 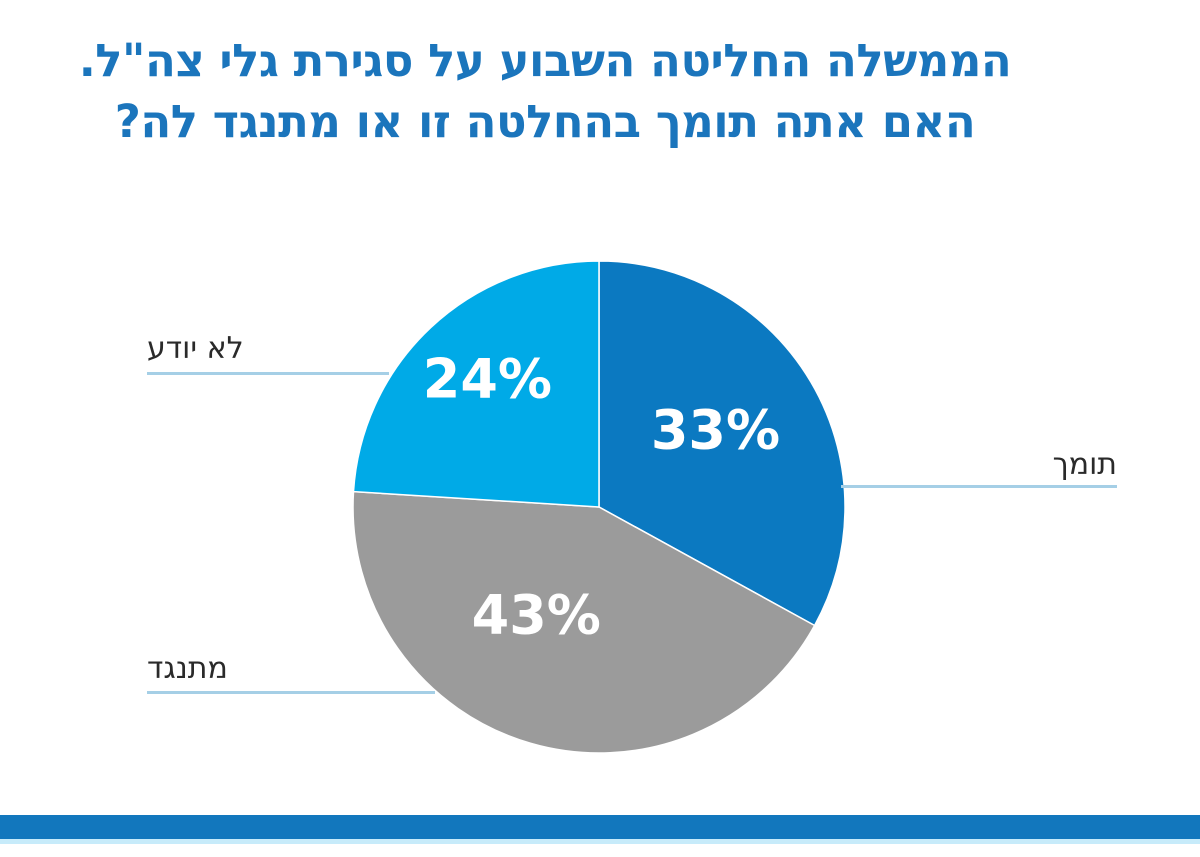 I want to click on callout-label-support: תומך, so click(x=1084, y=464).